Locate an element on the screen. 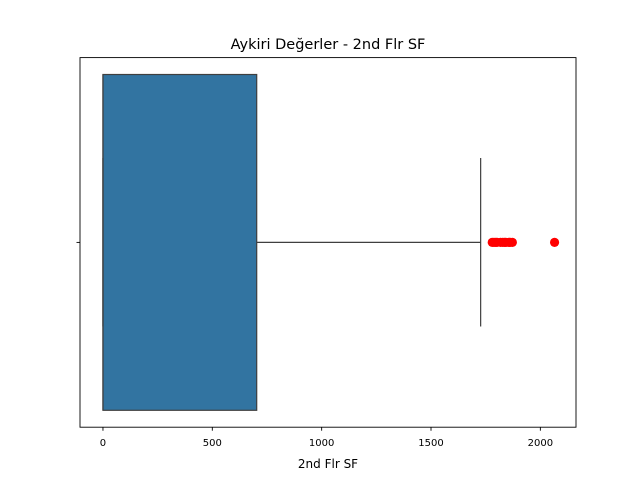 The height and width of the screenshot is (480, 640). x-tick-label: 500 is located at coordinates (212, 443).